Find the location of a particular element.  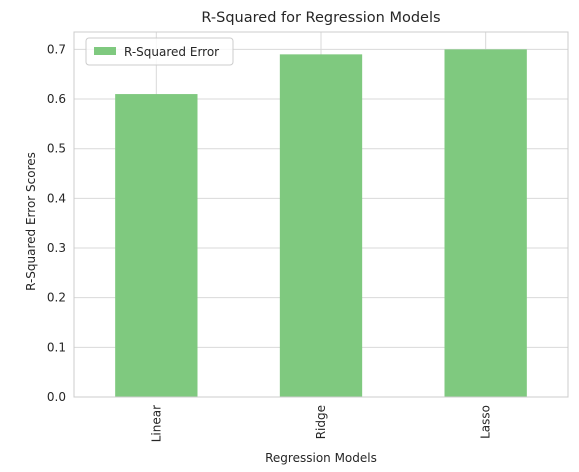

chart-title: R-Squared for Regression Models is located at coordinates (320, 18).